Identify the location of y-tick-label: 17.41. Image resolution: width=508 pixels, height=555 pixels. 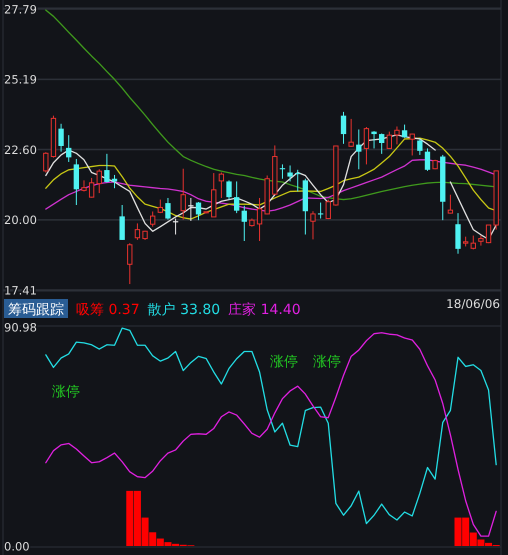
(20, 290).